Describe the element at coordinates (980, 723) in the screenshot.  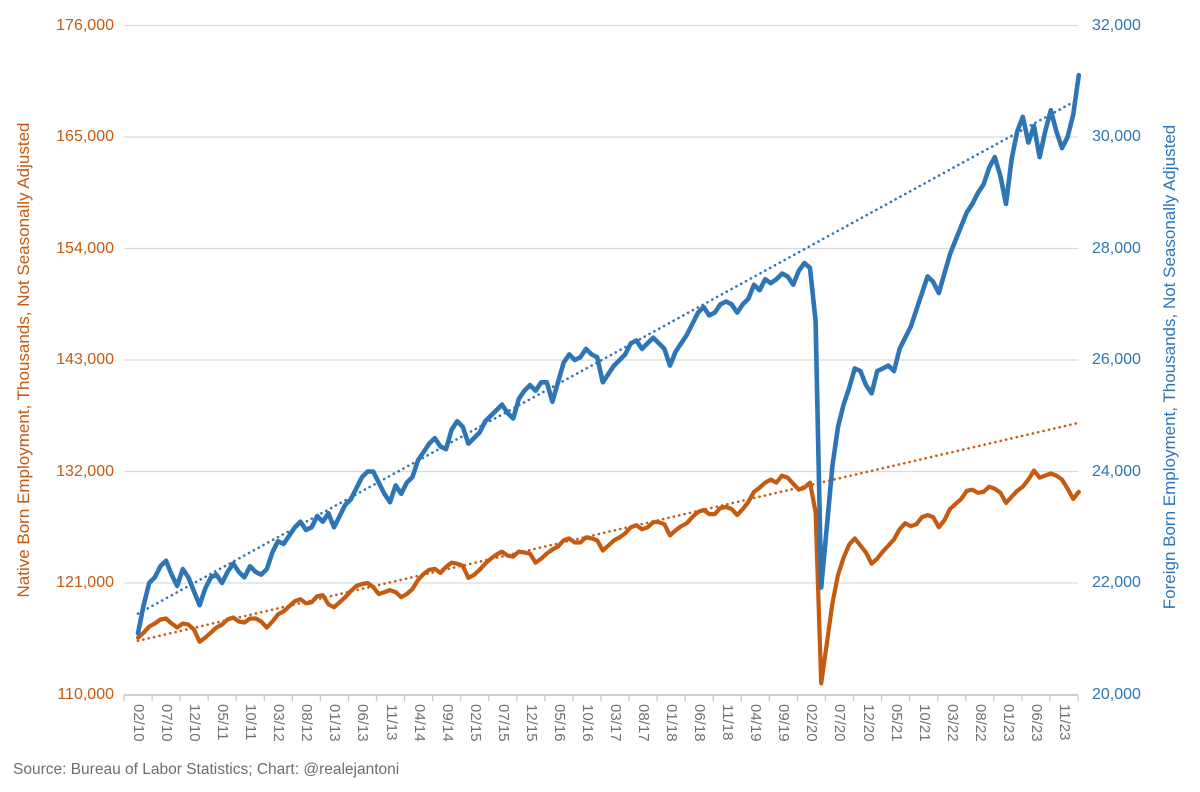
I see `x-axis-tick-label: 08/22` at that location.